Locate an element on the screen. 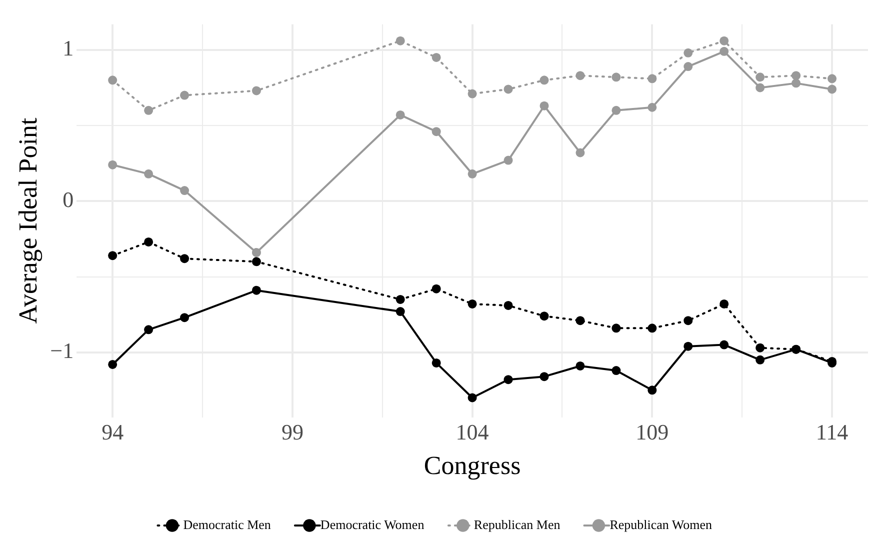 The height and width of the screenshot is (560, 886). x-tick-label: 109 is located at coordinates (652, 431).